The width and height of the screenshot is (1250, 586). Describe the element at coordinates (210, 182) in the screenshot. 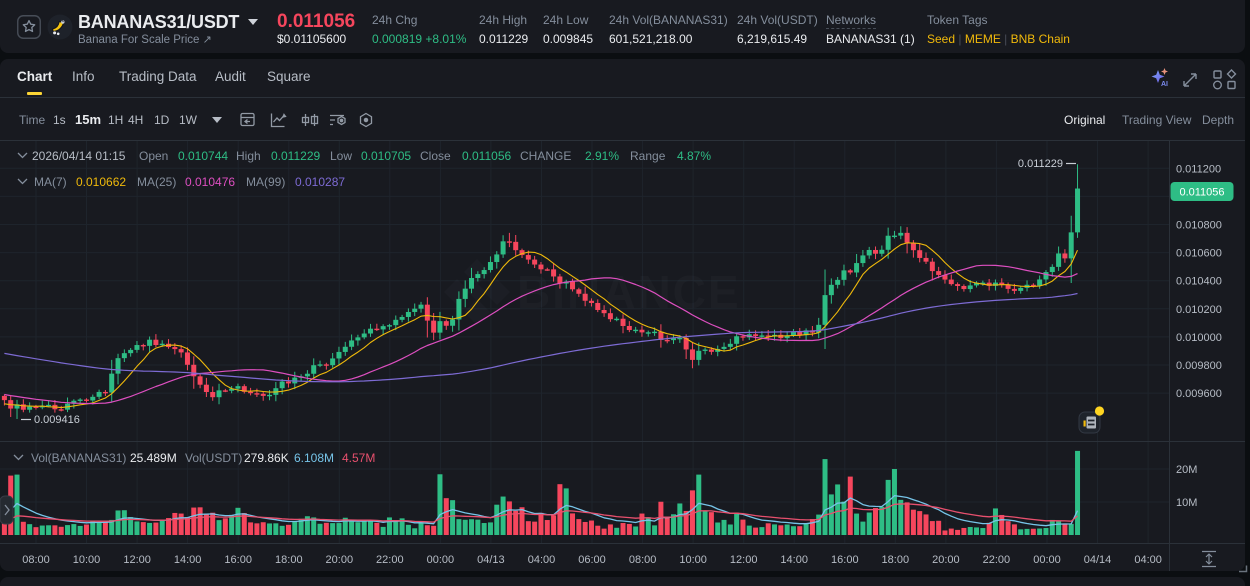

I see `svg-text: 0.010476` at that location.